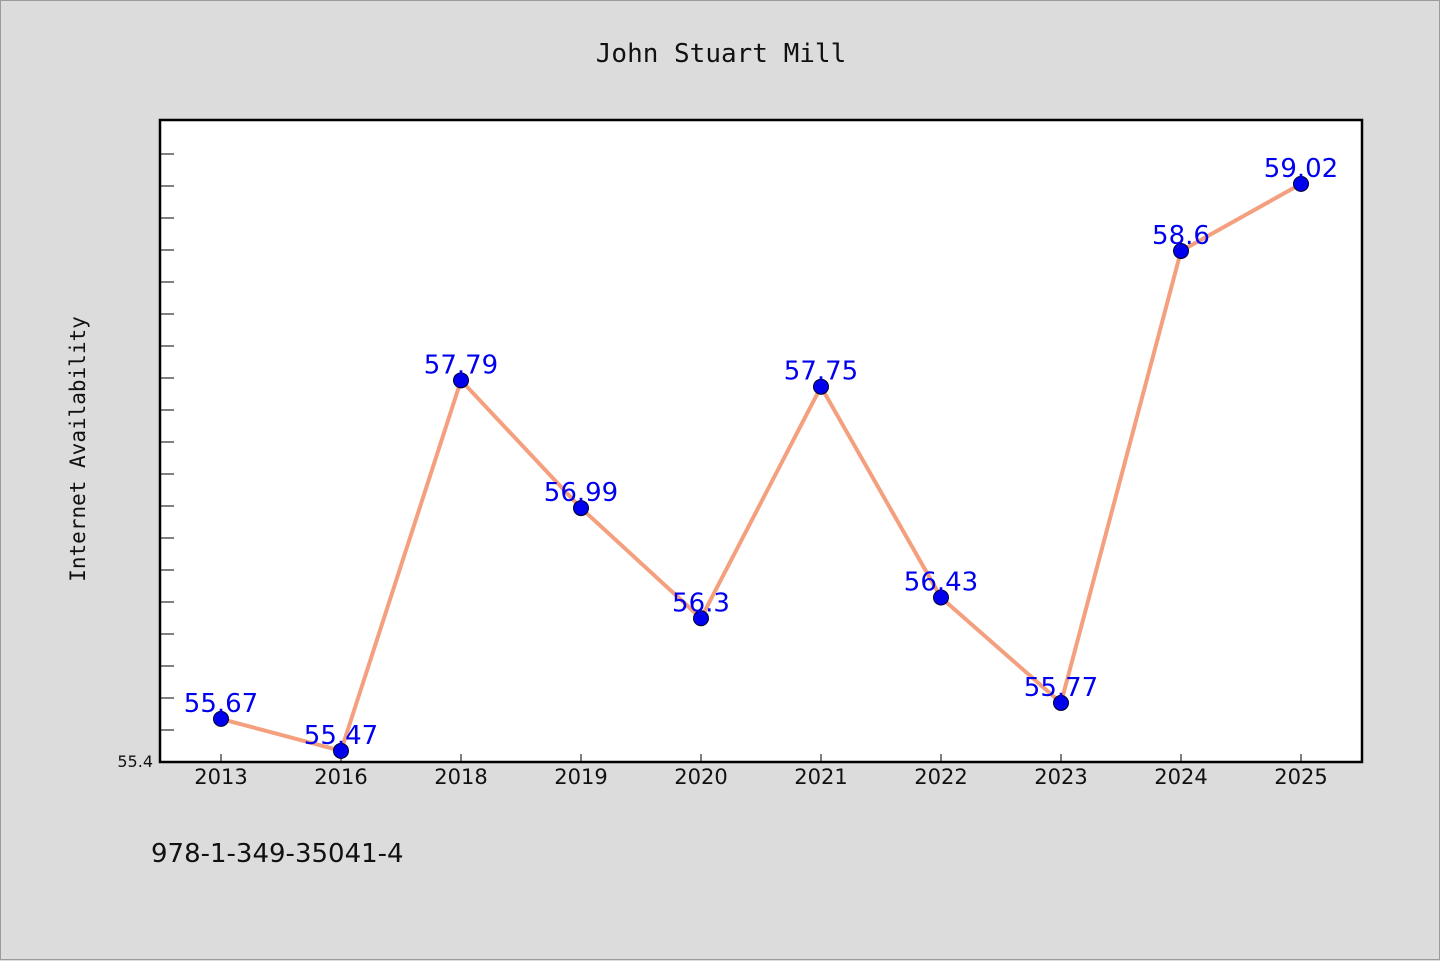  What do you see at coordinates (341, 736) in the screenshot?
I see `data-label: 55.47` at bounding box center [341, 736].